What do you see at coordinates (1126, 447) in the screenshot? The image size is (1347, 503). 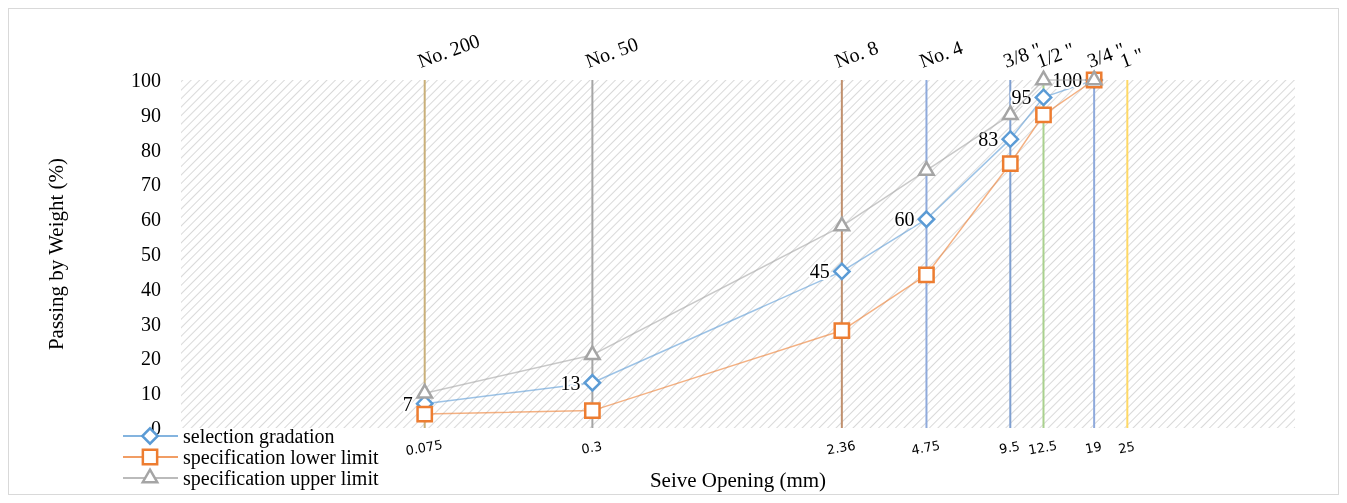 I see `x-tick-label: 25` at bounding box center [1126, 447].